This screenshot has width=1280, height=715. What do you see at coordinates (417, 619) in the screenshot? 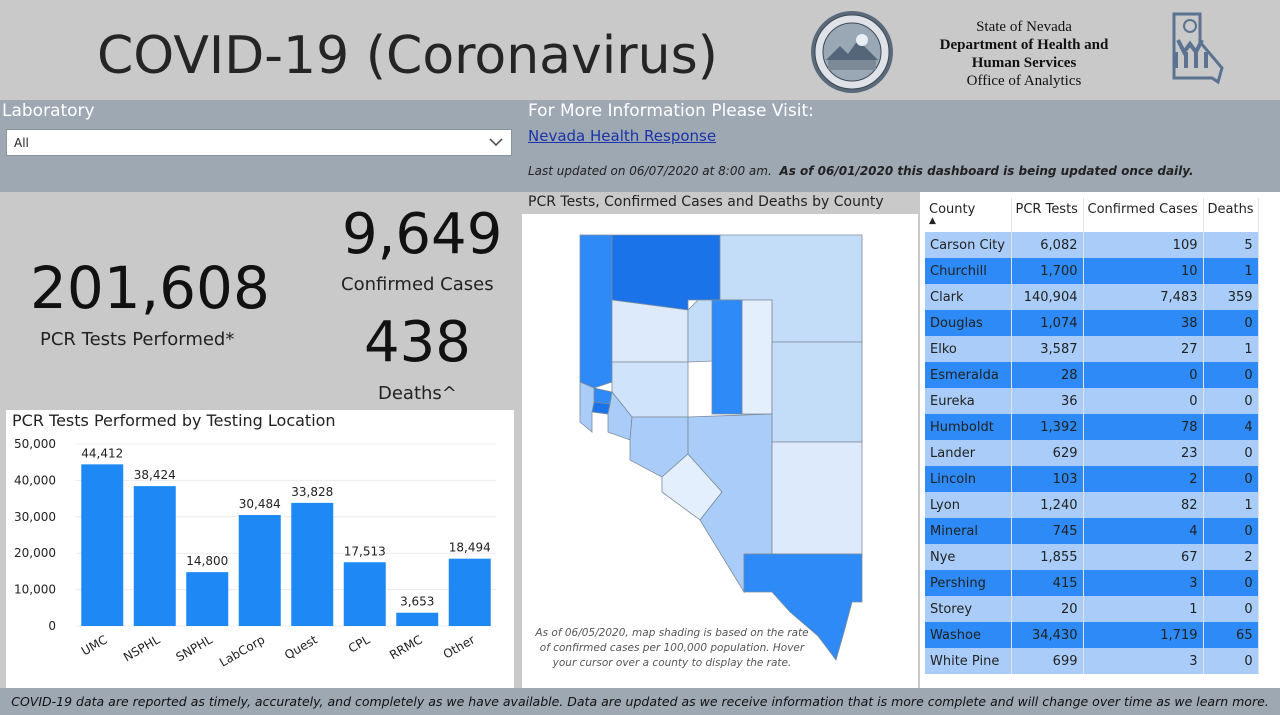
I see `bar-rrmc` at bounding box center [417, 619].